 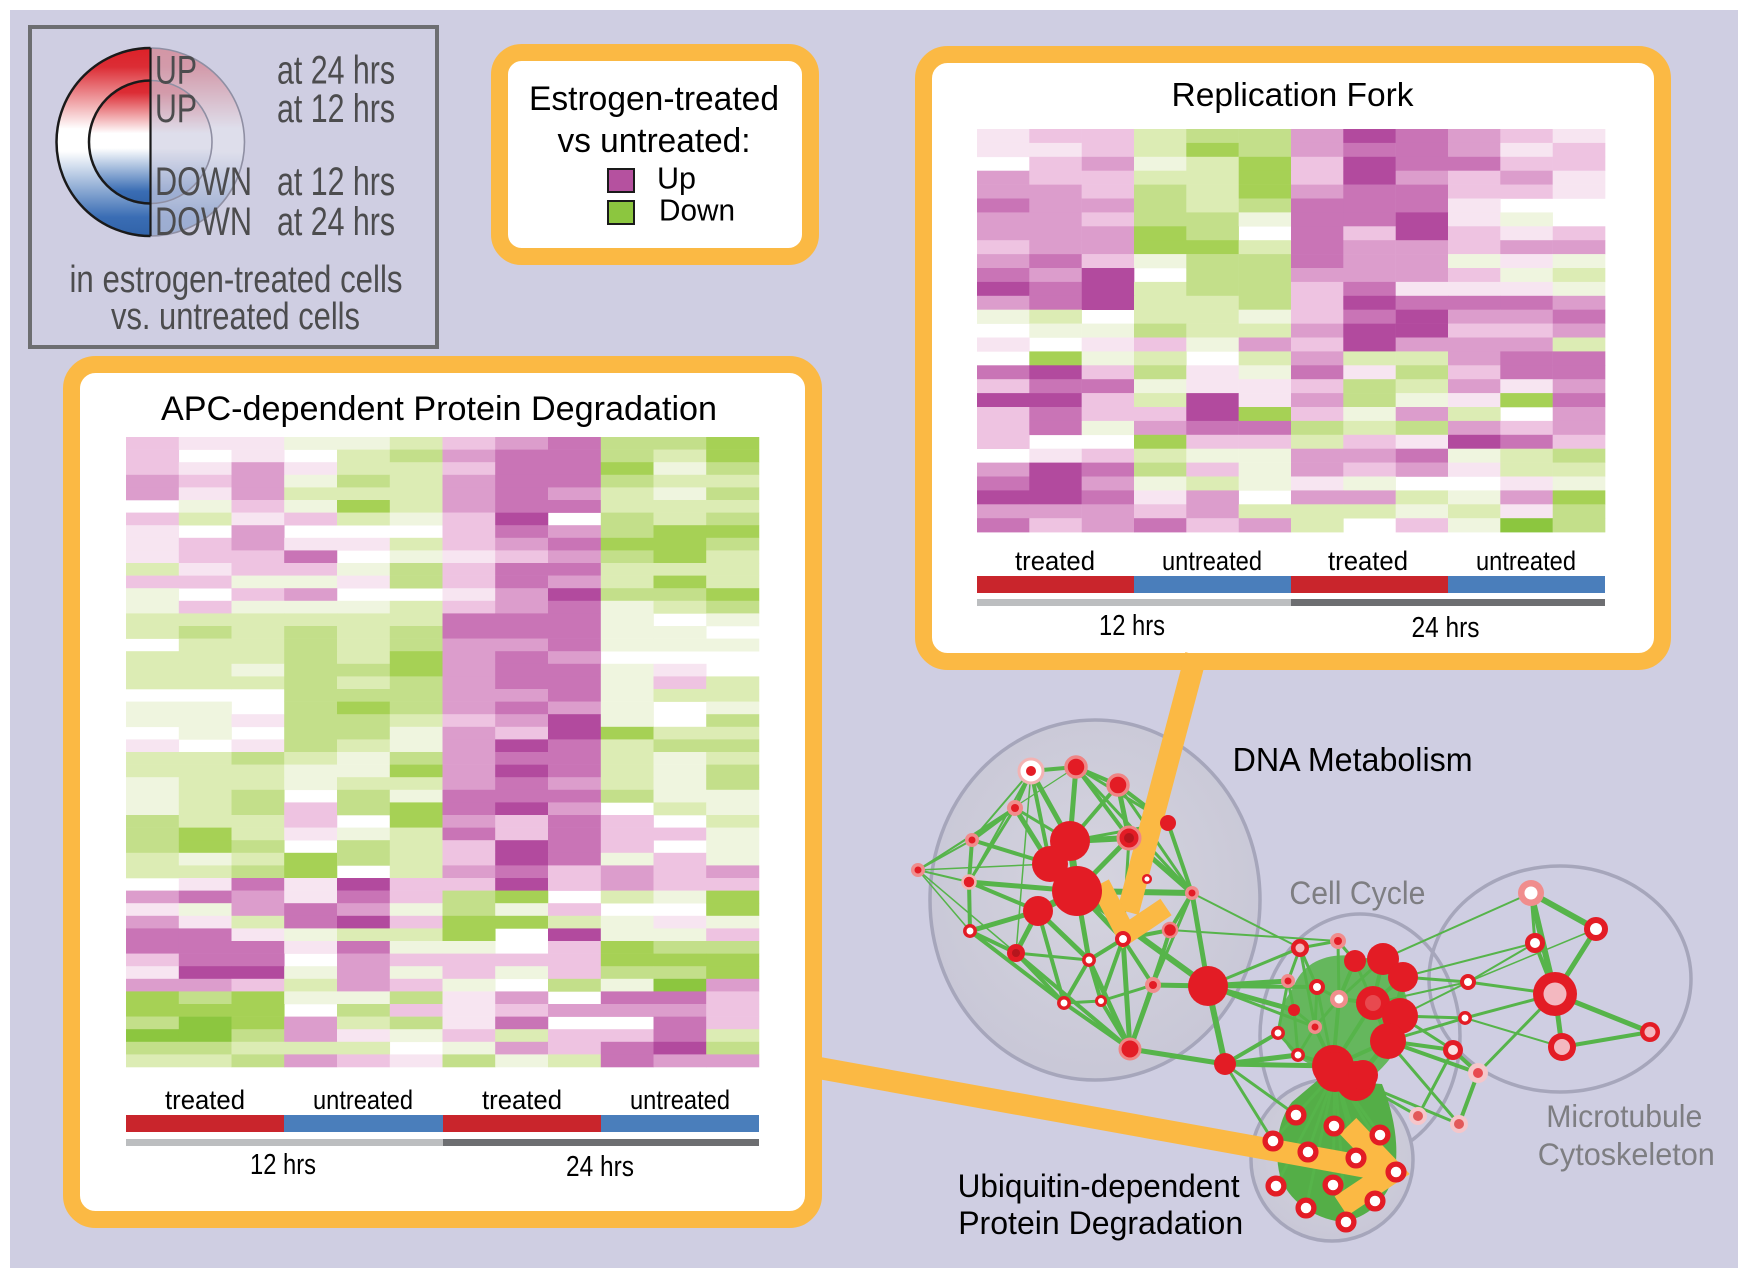 What do you see at coordinates (1353, 759) in the screenshot?
I see `svg-text: DNA Metabolism` at bounding box center [1353, 759].